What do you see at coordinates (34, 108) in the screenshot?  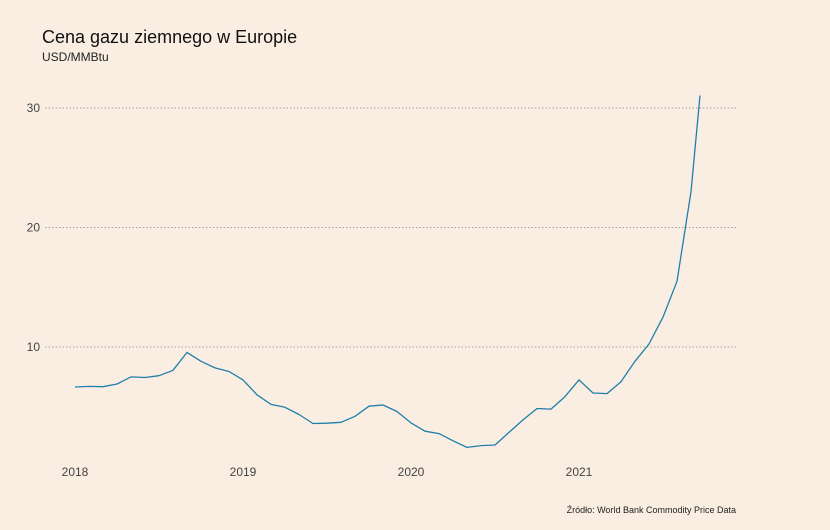 I see `y-tick-label: 30` at bounding box center [34, 108].